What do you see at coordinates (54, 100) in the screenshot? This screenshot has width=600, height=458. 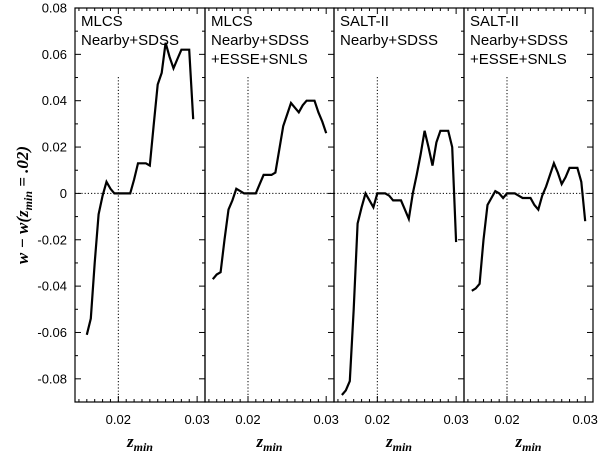 I see `y-tick-label: 0.04` at bounding box center [54, 100].